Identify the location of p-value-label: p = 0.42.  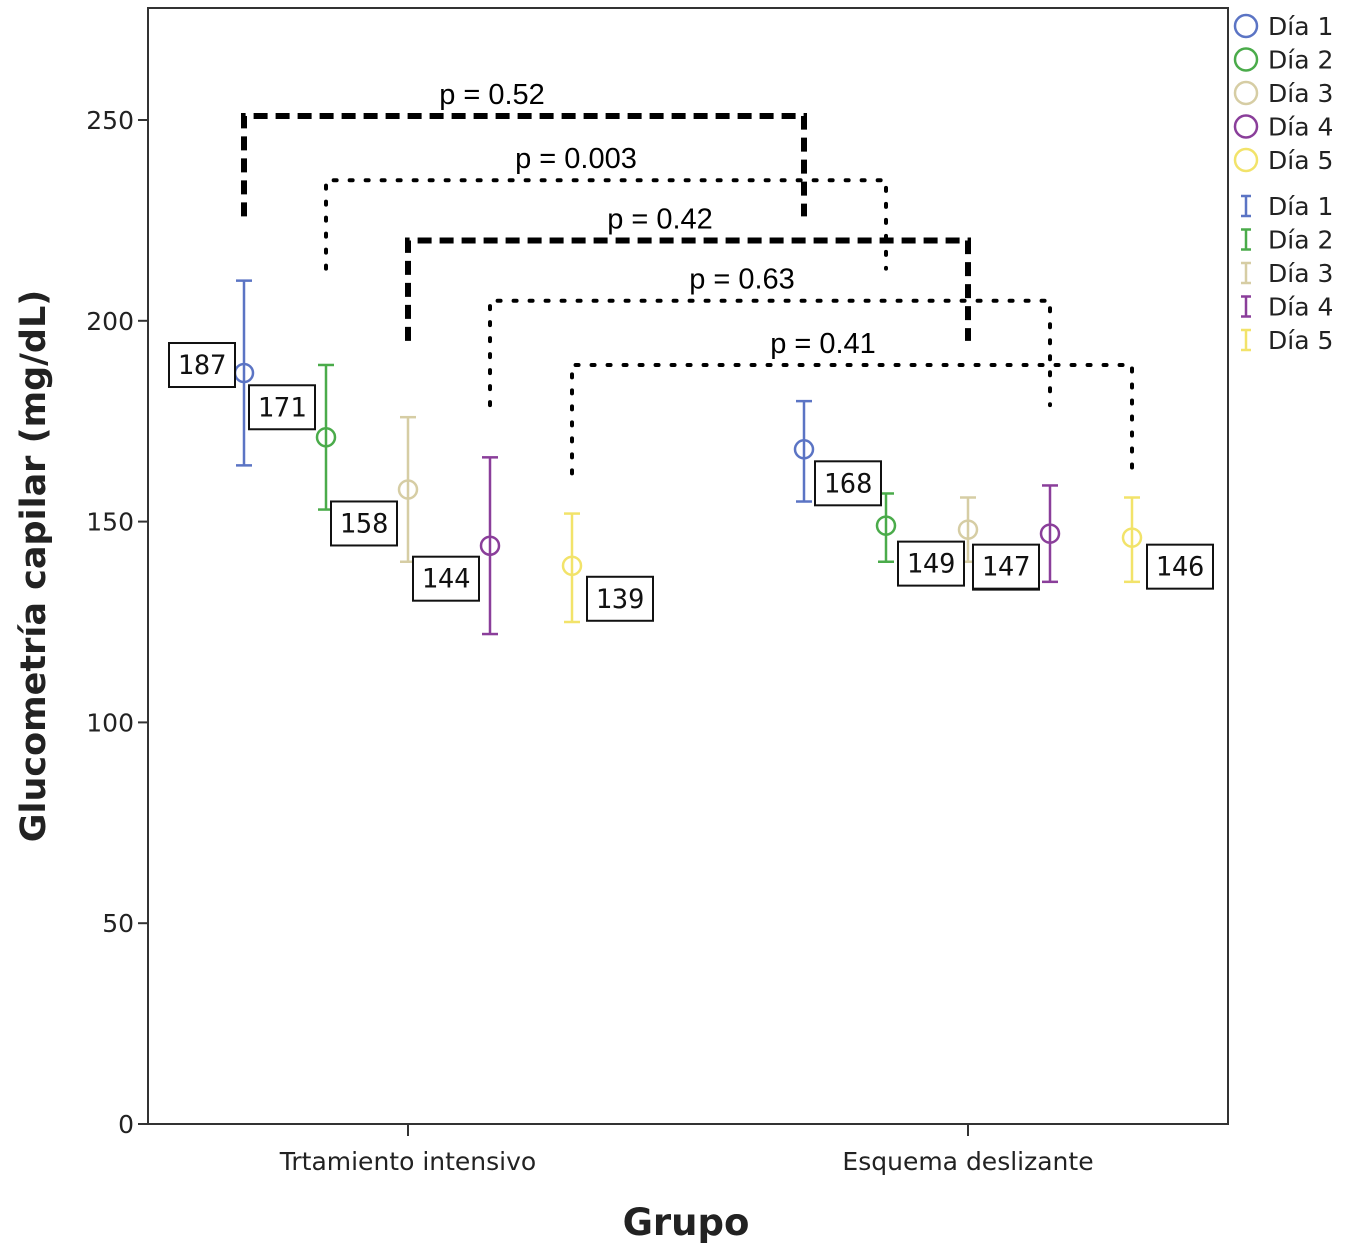
(660, 219).